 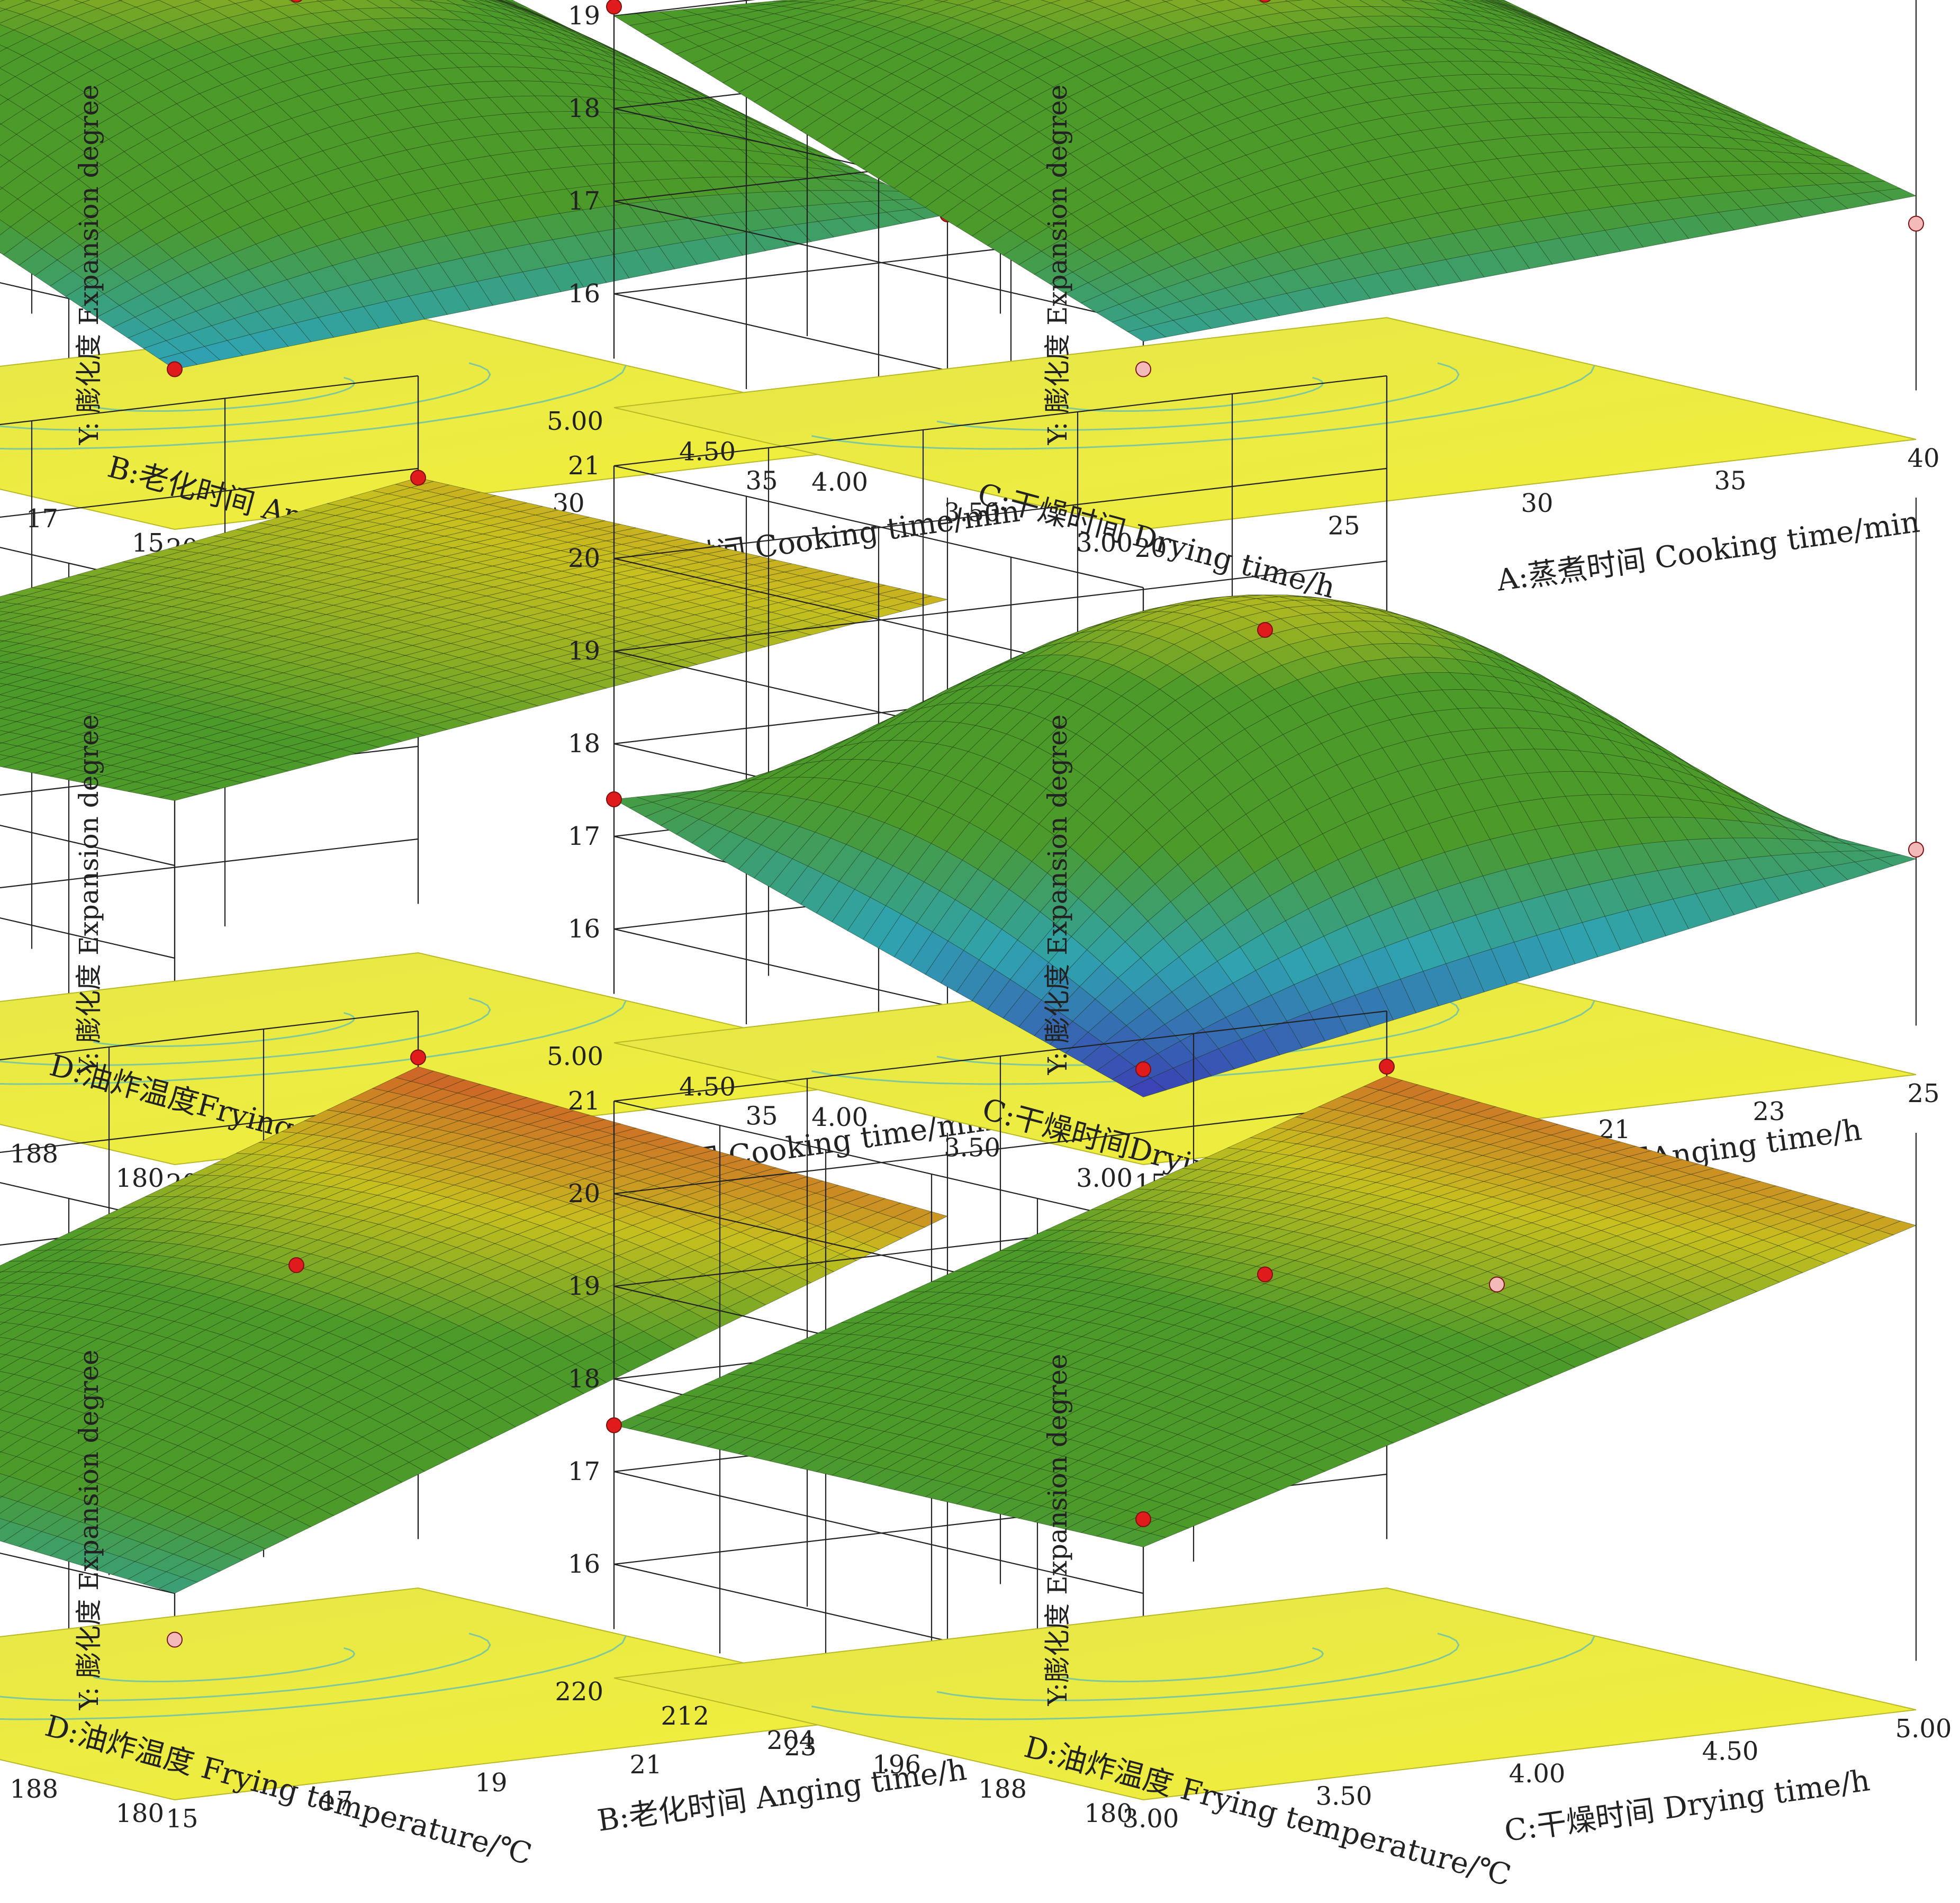 What do you see at coordinates (584, 558) in the screenshot?
I see `z-tick-label: 20` at bounding box center [584, 558].